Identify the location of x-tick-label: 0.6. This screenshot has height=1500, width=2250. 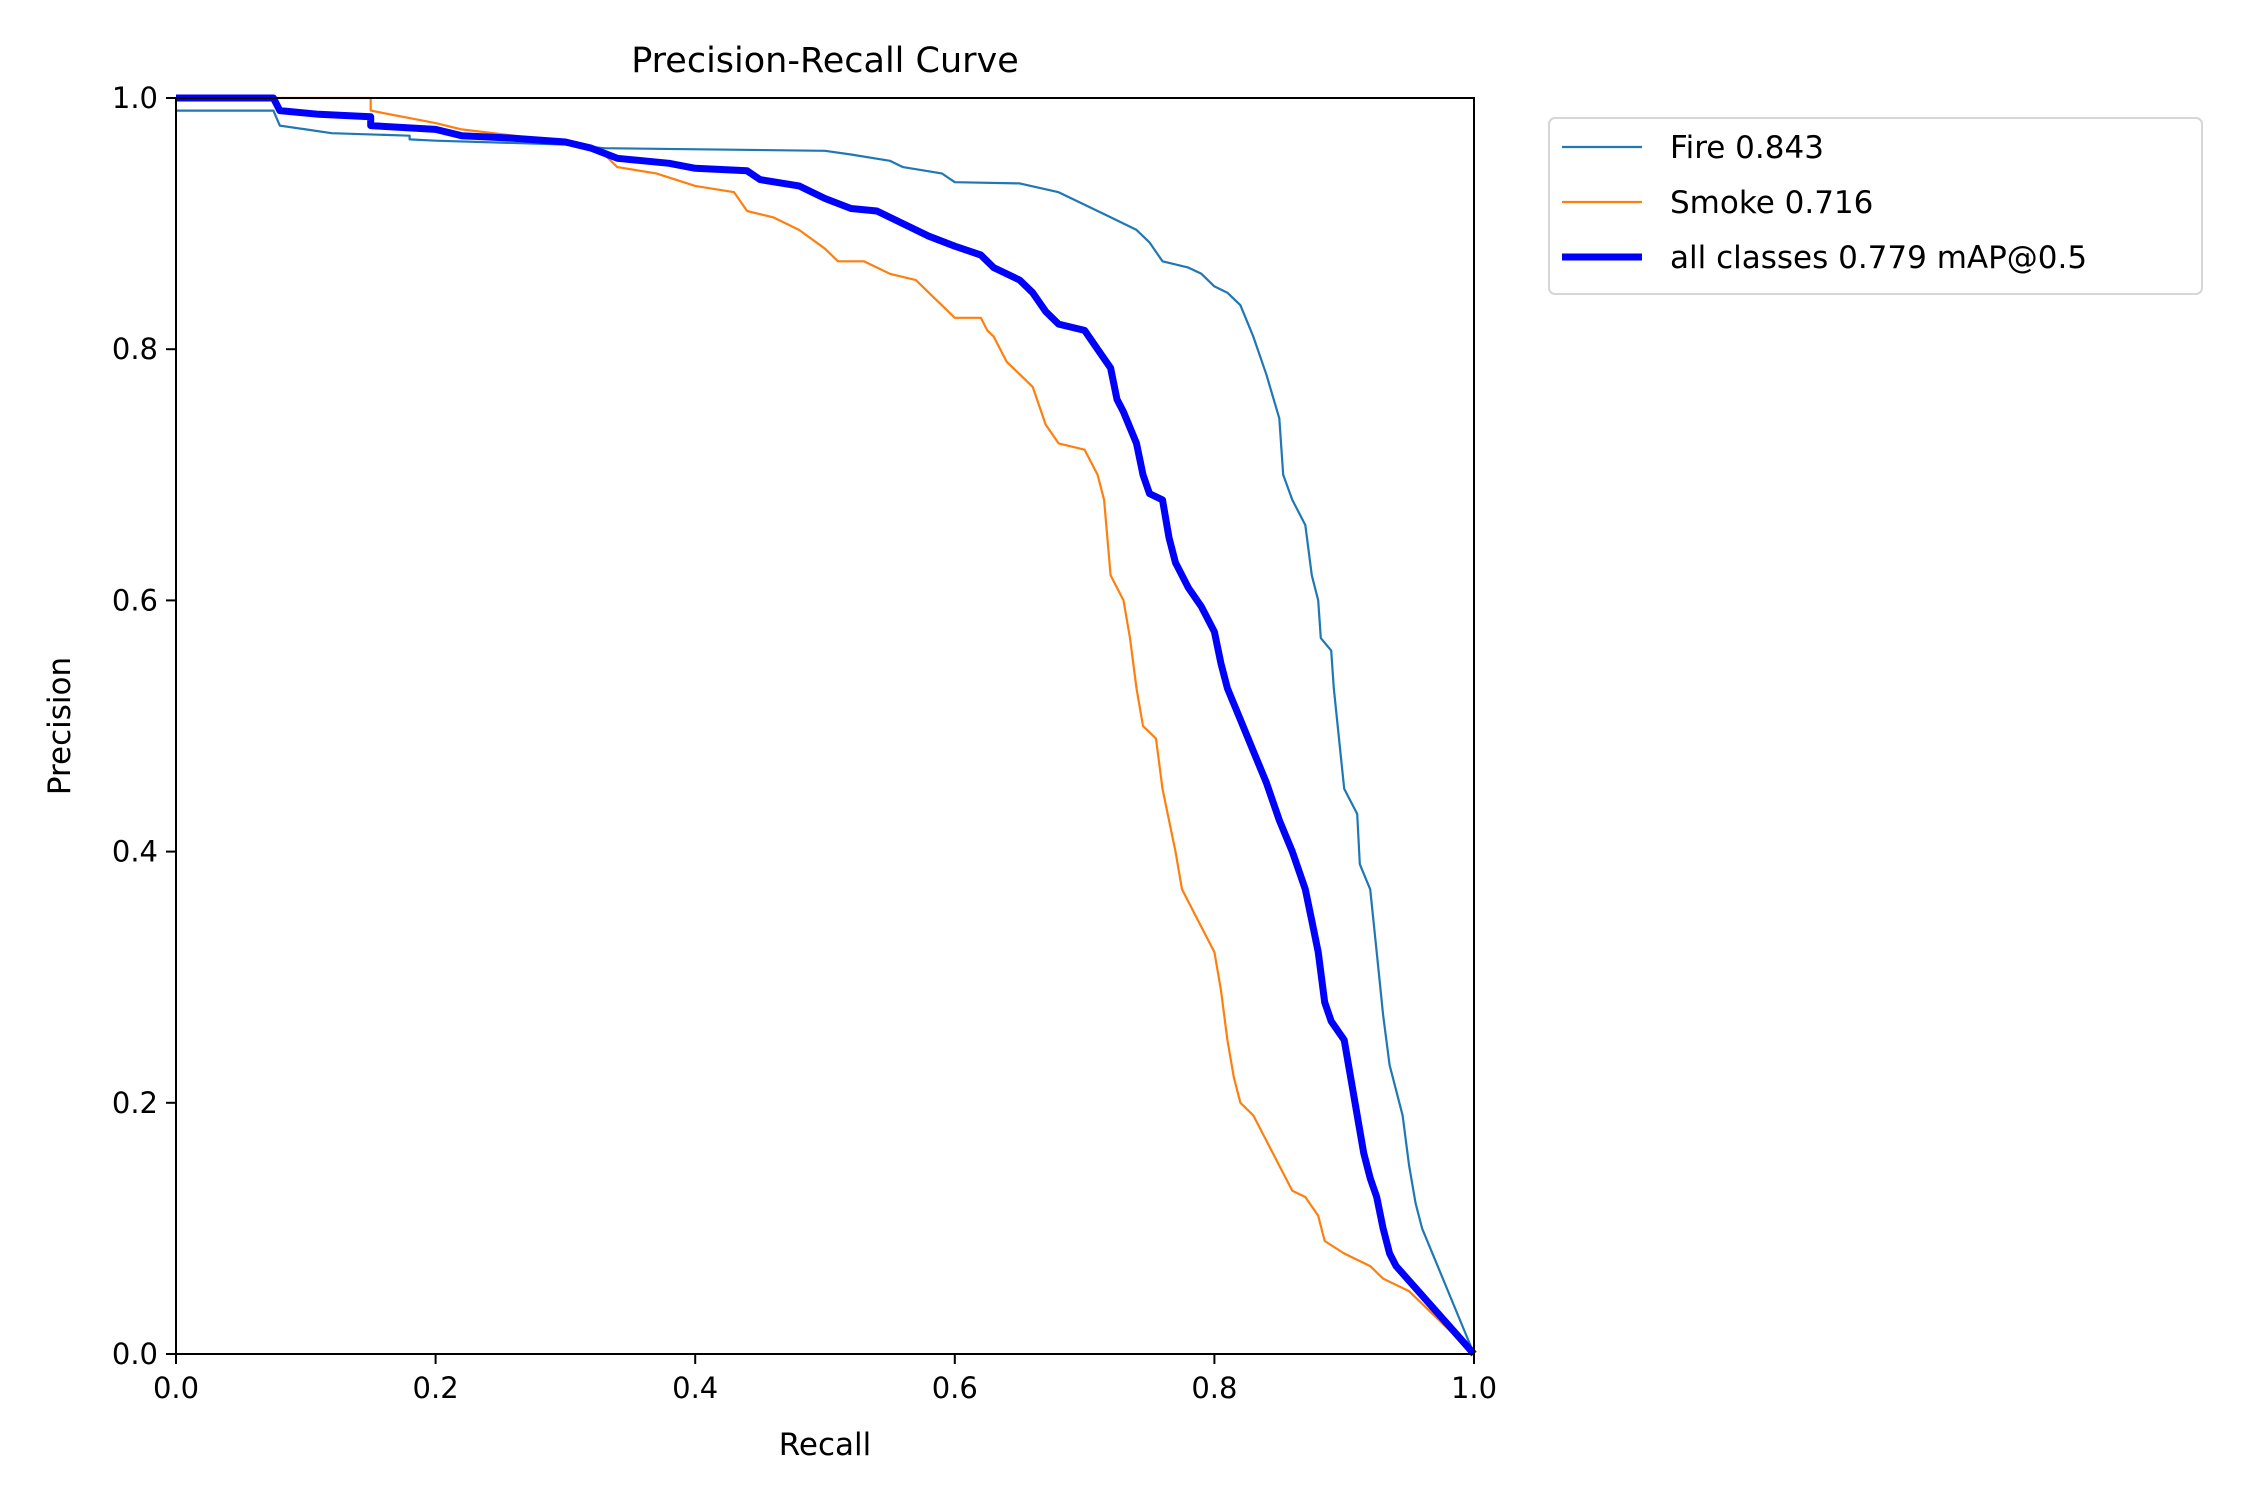
(955, 1388).